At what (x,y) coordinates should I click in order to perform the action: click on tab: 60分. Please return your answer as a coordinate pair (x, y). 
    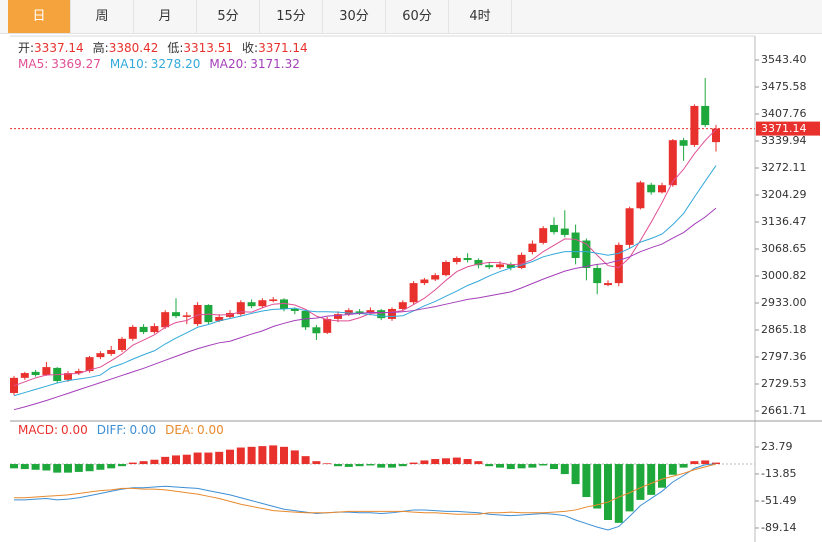
    Looking at the image, I should click on (417, 16).